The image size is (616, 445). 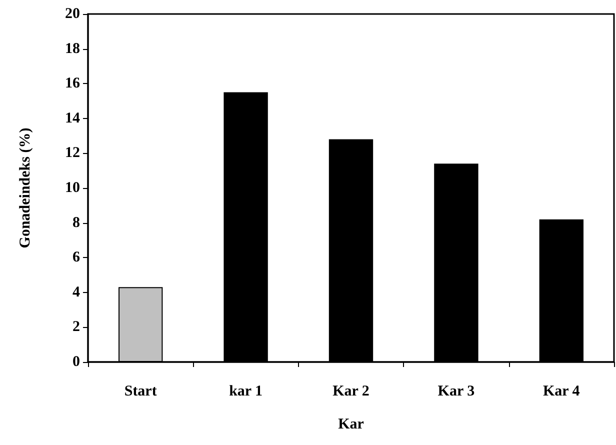 What do you see at coordinates (351, 392) in the screenshot?
I see `x-tick-label: Kar 2` at bounding box center [351, 392].